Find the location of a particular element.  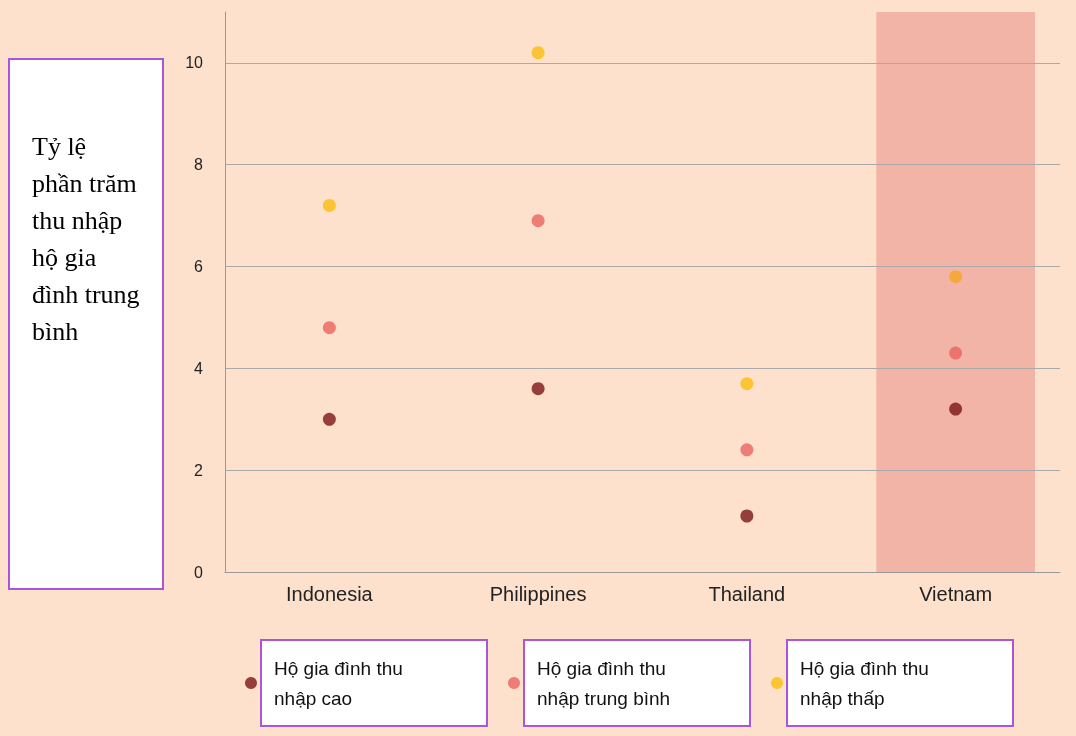

y-tick-label: 4 is located at coordinates (199, 368).